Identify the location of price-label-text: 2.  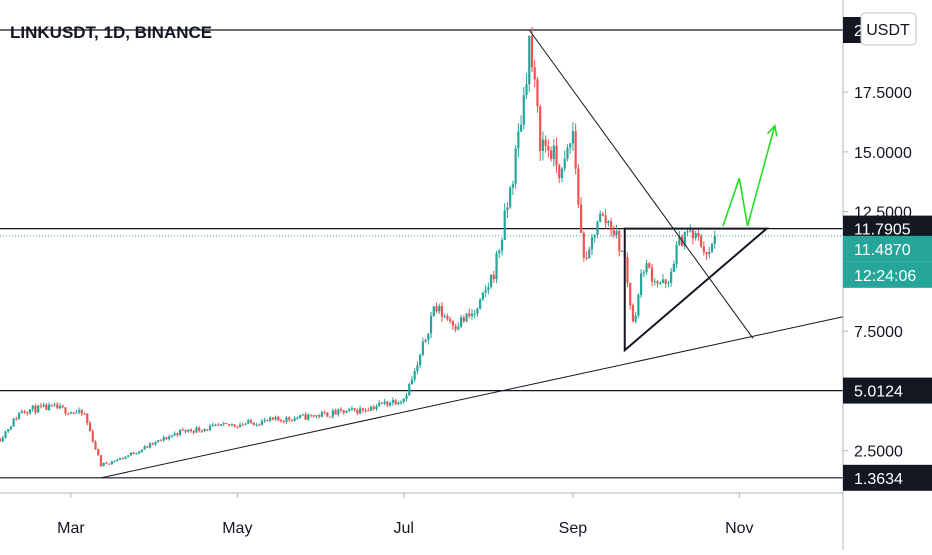
(858, 31).